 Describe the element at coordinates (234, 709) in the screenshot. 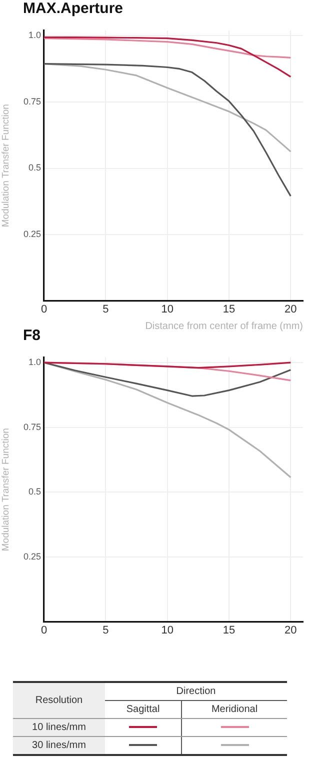

I see `text: Meridional` at that location.